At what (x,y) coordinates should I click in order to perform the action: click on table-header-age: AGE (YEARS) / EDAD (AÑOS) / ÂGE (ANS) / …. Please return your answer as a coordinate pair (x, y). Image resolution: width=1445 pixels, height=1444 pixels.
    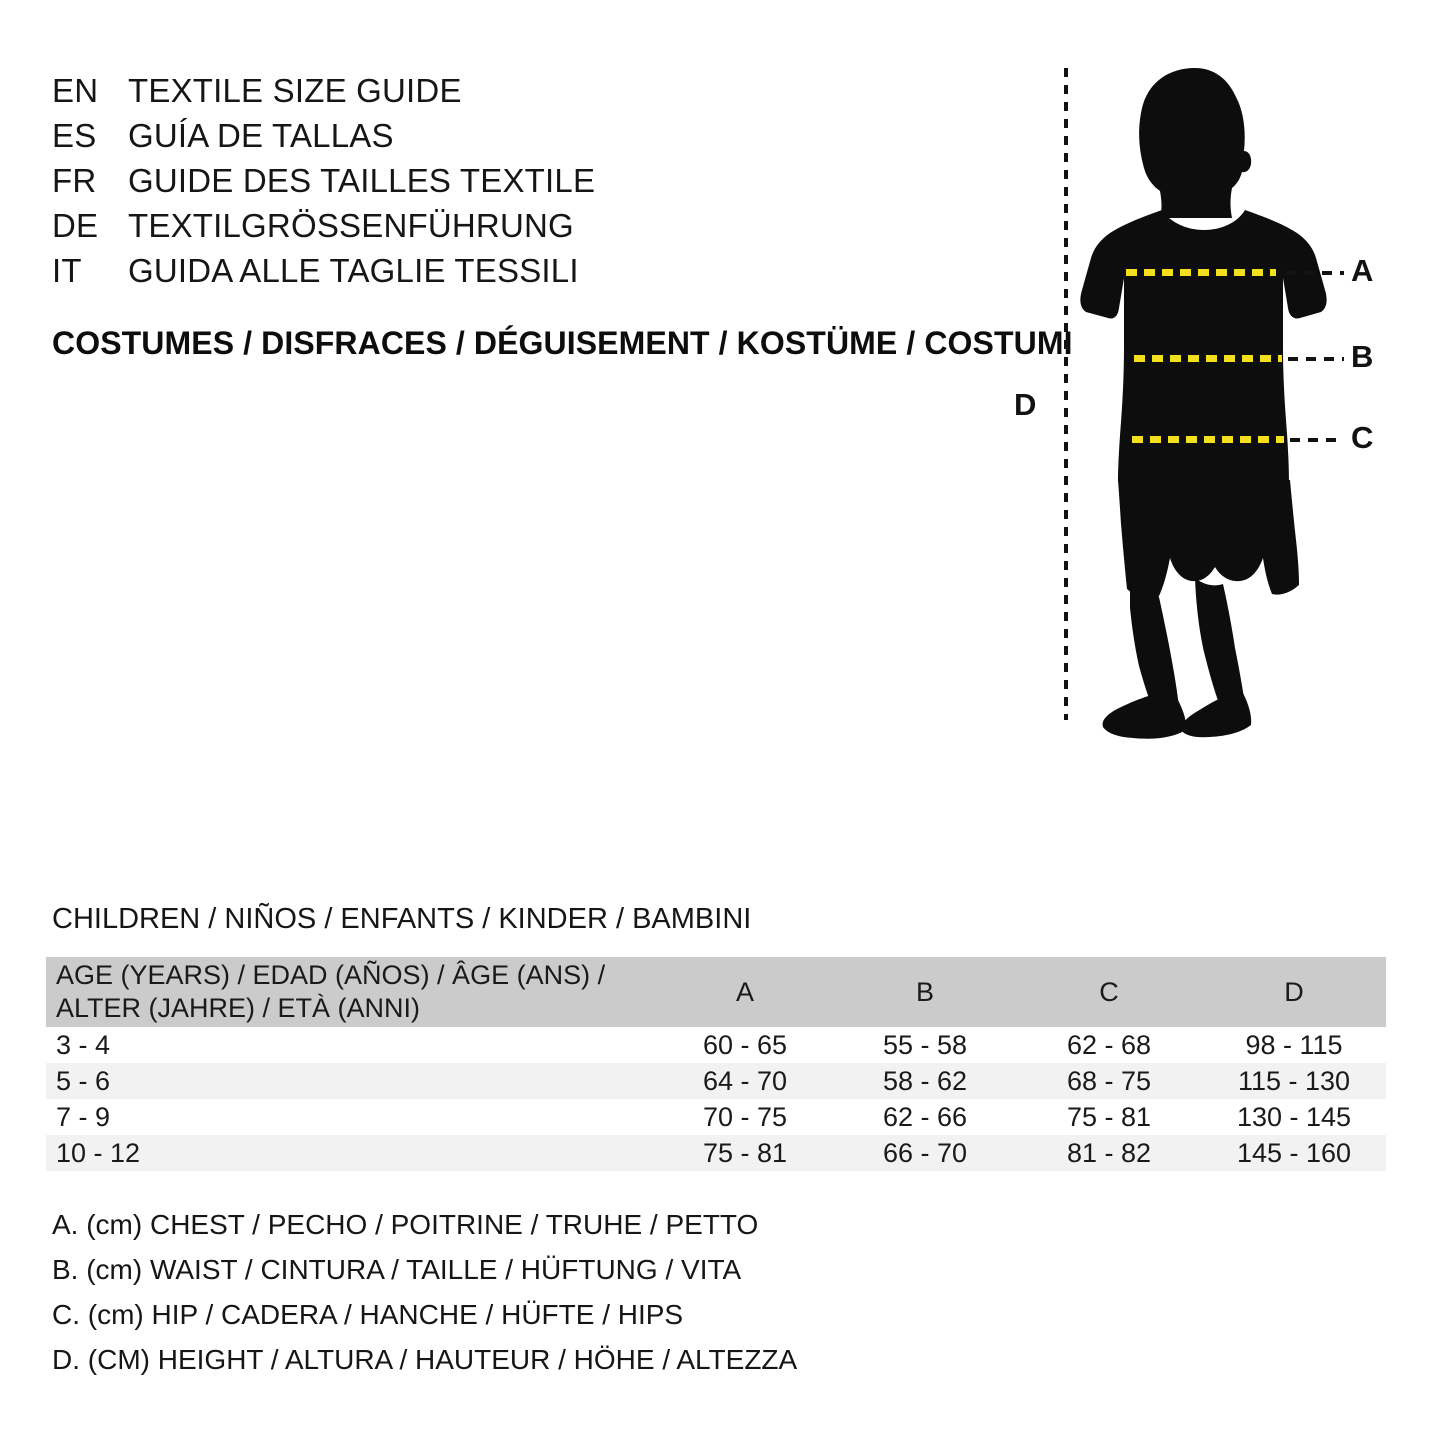
    Looking at the image, I should click on (351, 992).